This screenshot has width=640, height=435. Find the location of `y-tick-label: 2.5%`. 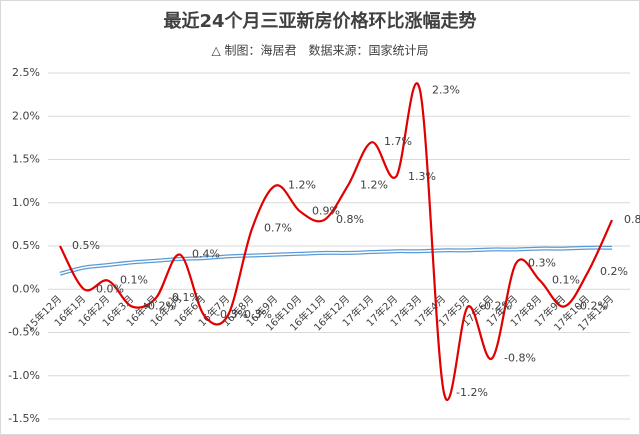

y-tick-label: 2.5% is located at coordinates (26, 72).